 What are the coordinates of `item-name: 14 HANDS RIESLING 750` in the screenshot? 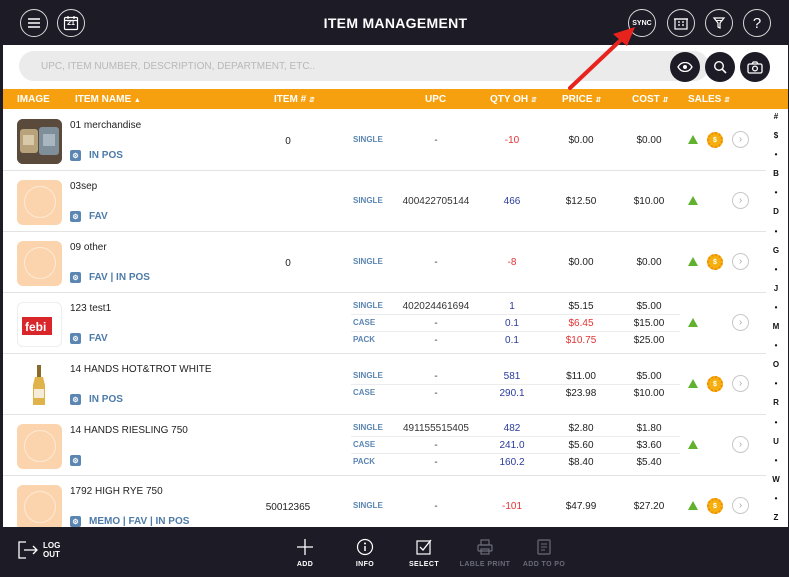 It's located at (129, 430).